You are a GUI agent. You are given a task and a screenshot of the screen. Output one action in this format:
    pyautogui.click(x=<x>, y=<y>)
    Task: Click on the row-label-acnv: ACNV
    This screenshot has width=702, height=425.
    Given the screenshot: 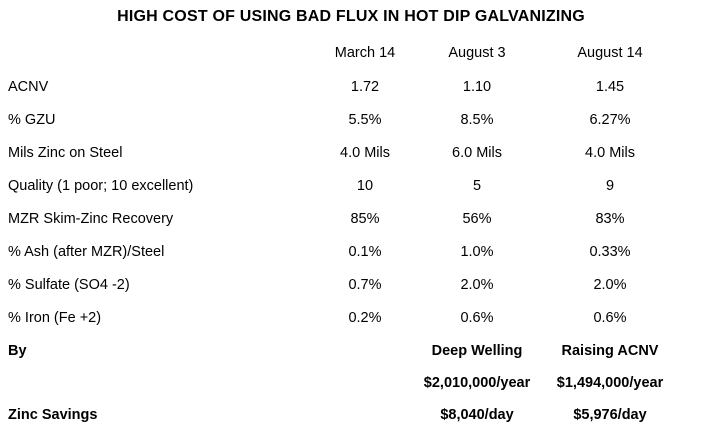 What is the action you would take?
    pyautogui.click(x=28, y=87)
    